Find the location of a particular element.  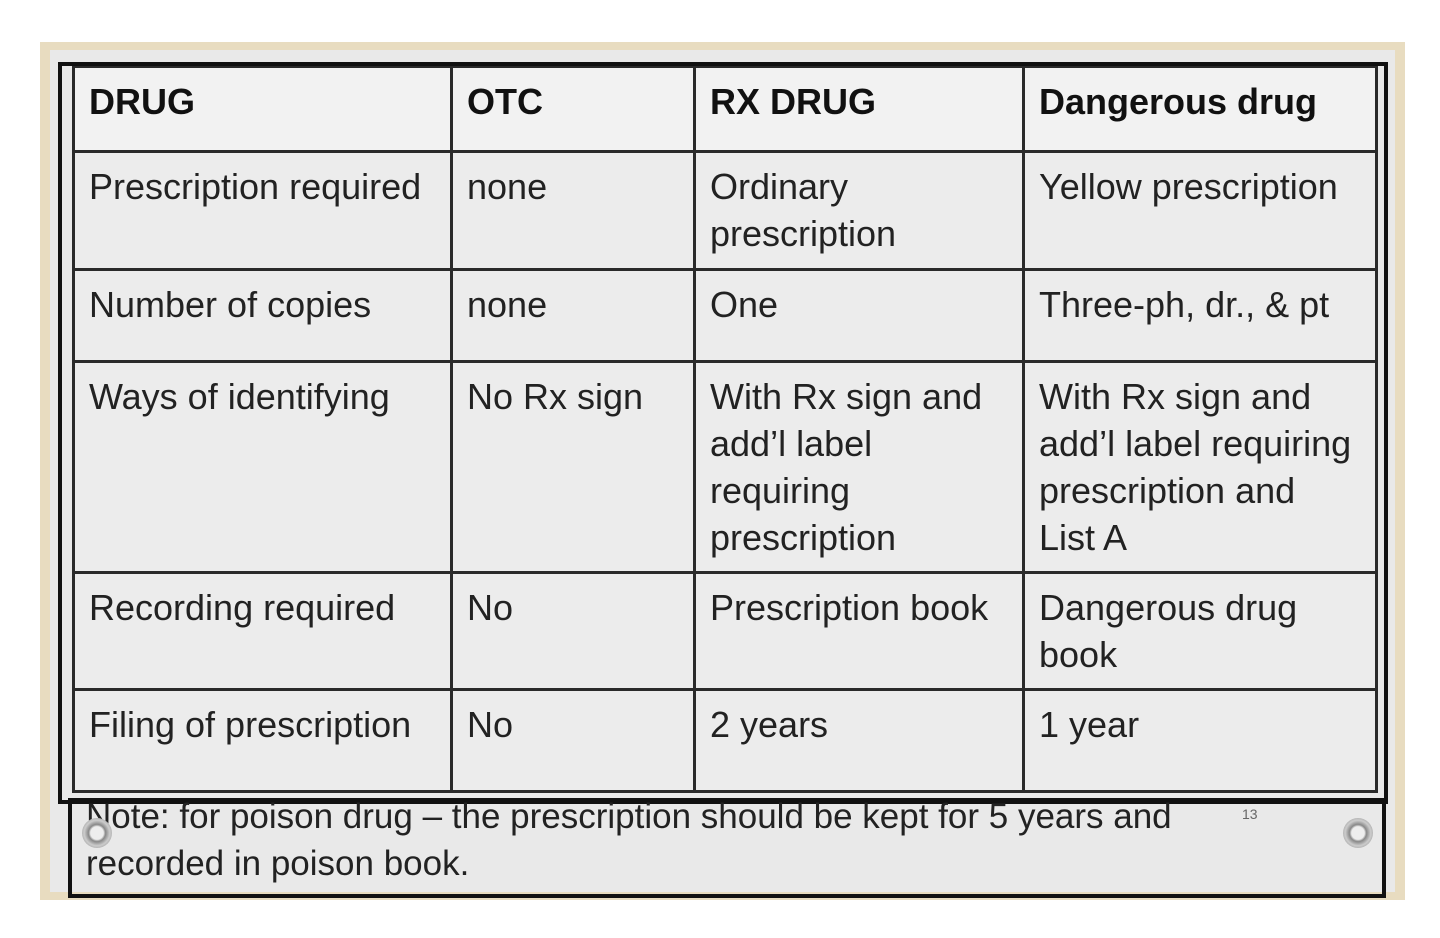

table-row: DRUG OTC RX DRUG Dangerous drug is located at coordinates (725, 109).